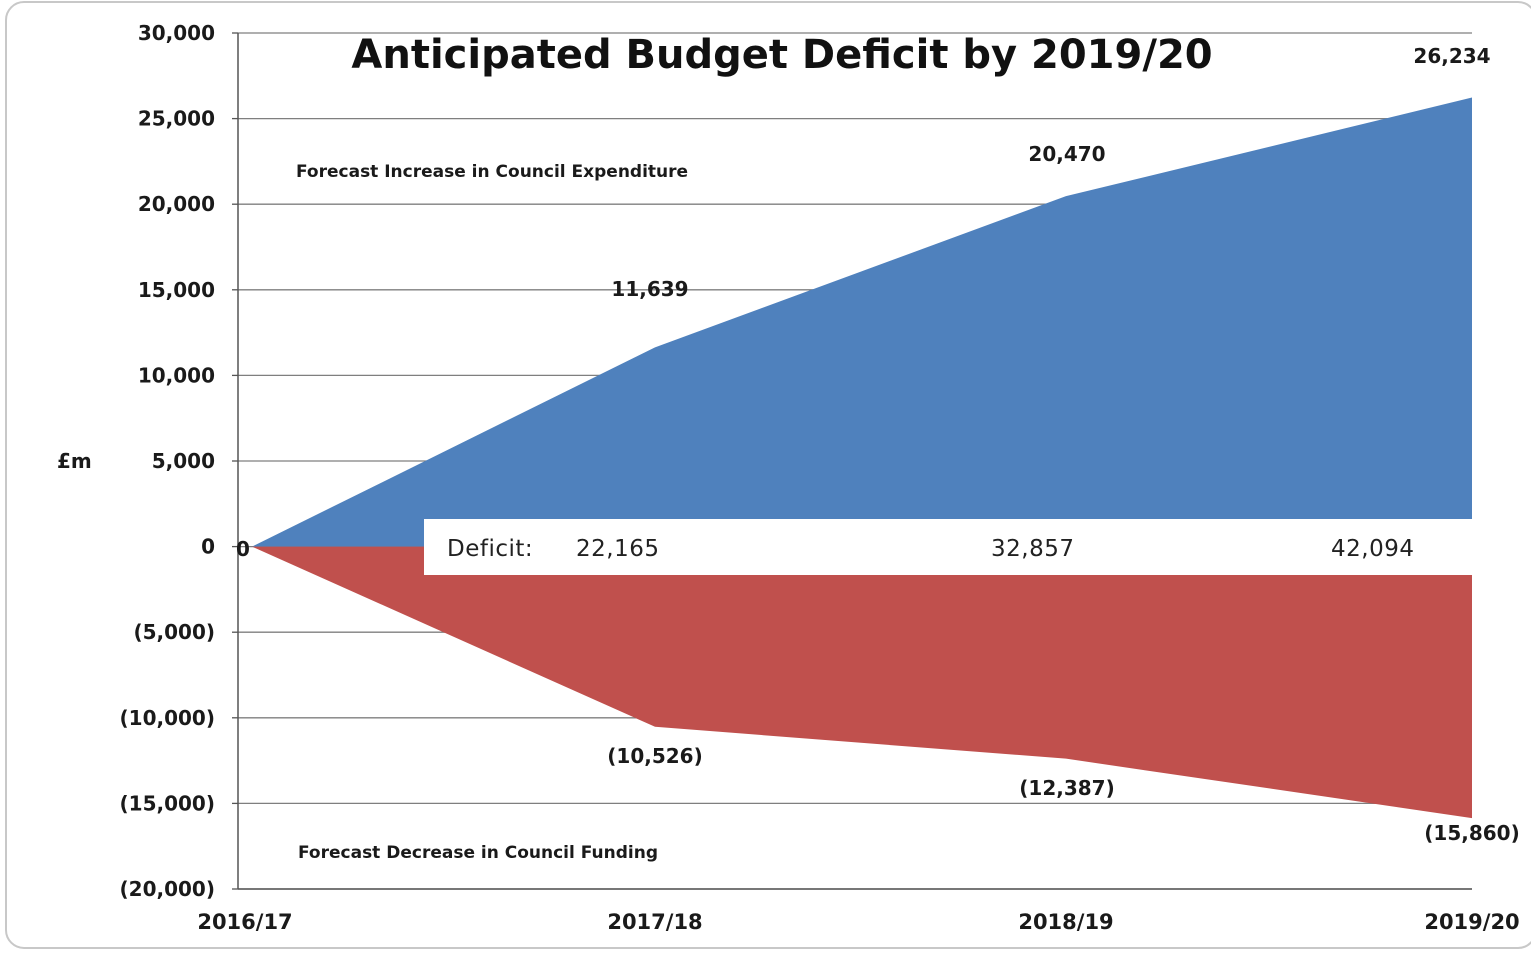 Image resolution: width=1531 pixels, height=955 pixels. I want to click on x-tick-label: 2016/17, so click(244, 922).